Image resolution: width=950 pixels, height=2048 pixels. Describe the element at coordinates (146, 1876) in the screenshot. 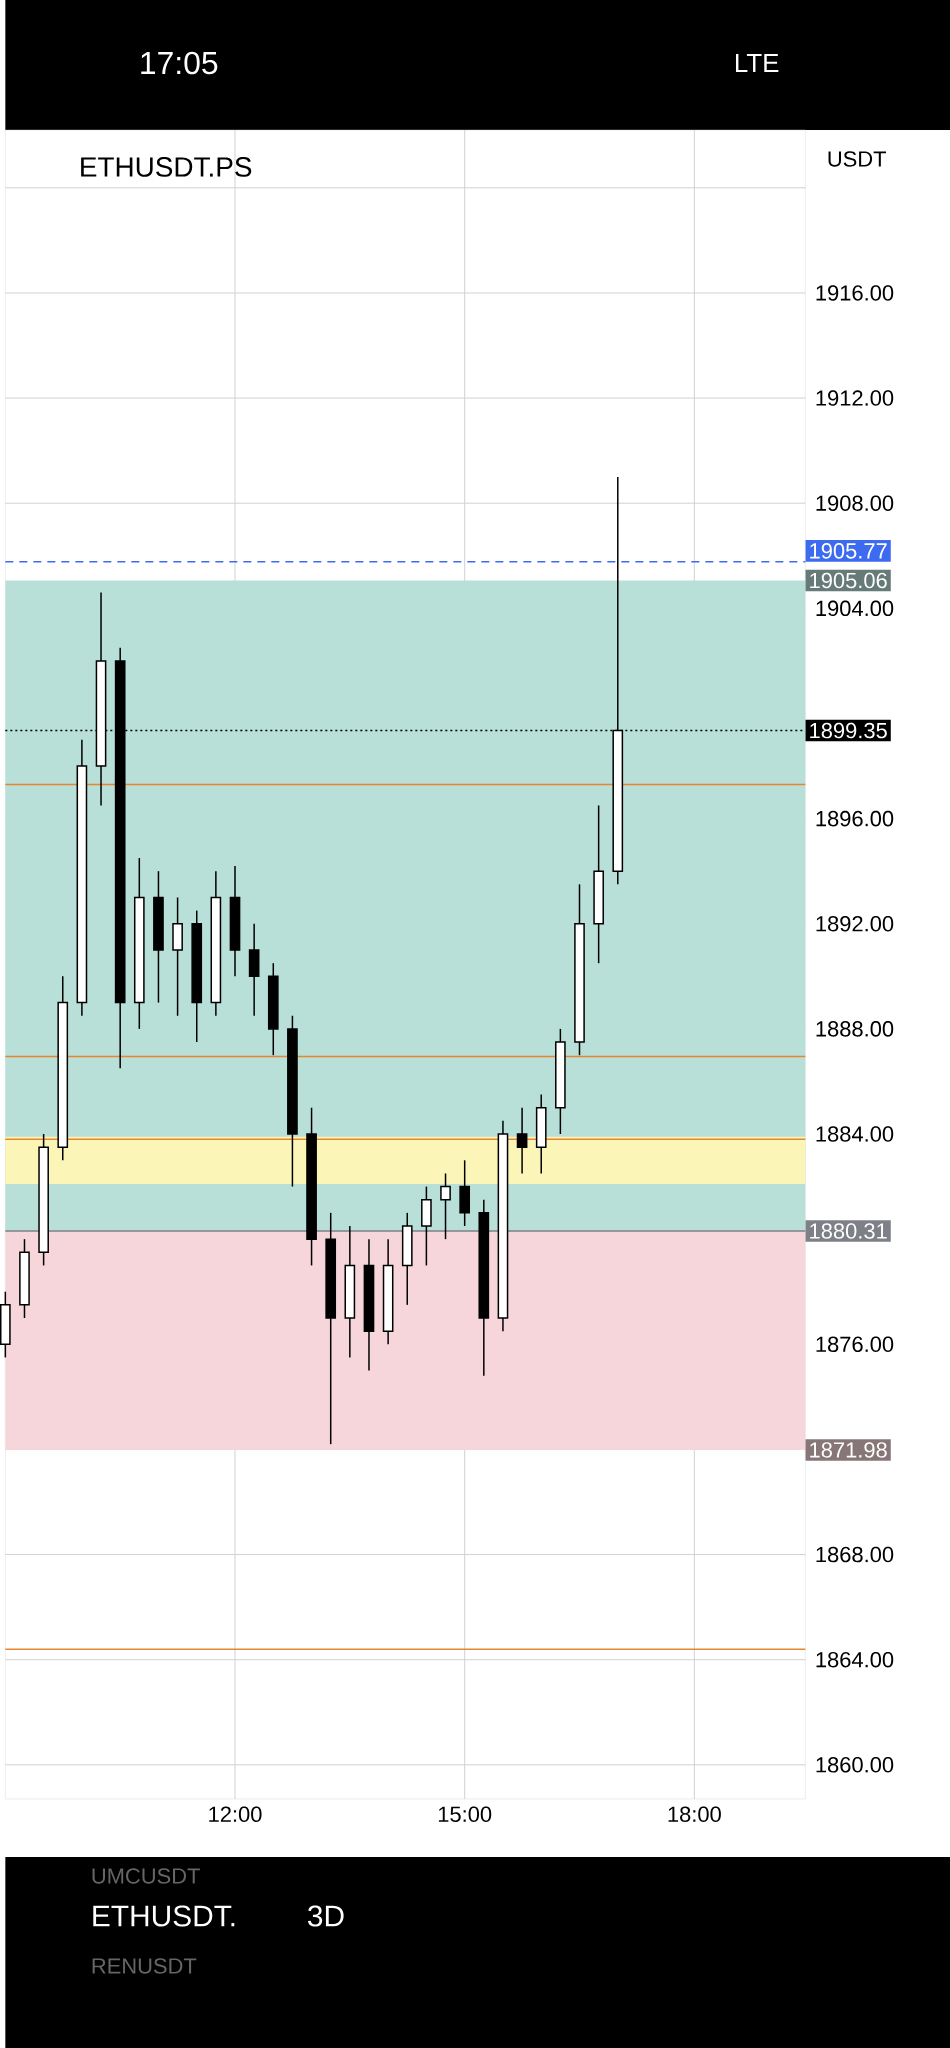

I see `text: UMCUSDT` at that location.